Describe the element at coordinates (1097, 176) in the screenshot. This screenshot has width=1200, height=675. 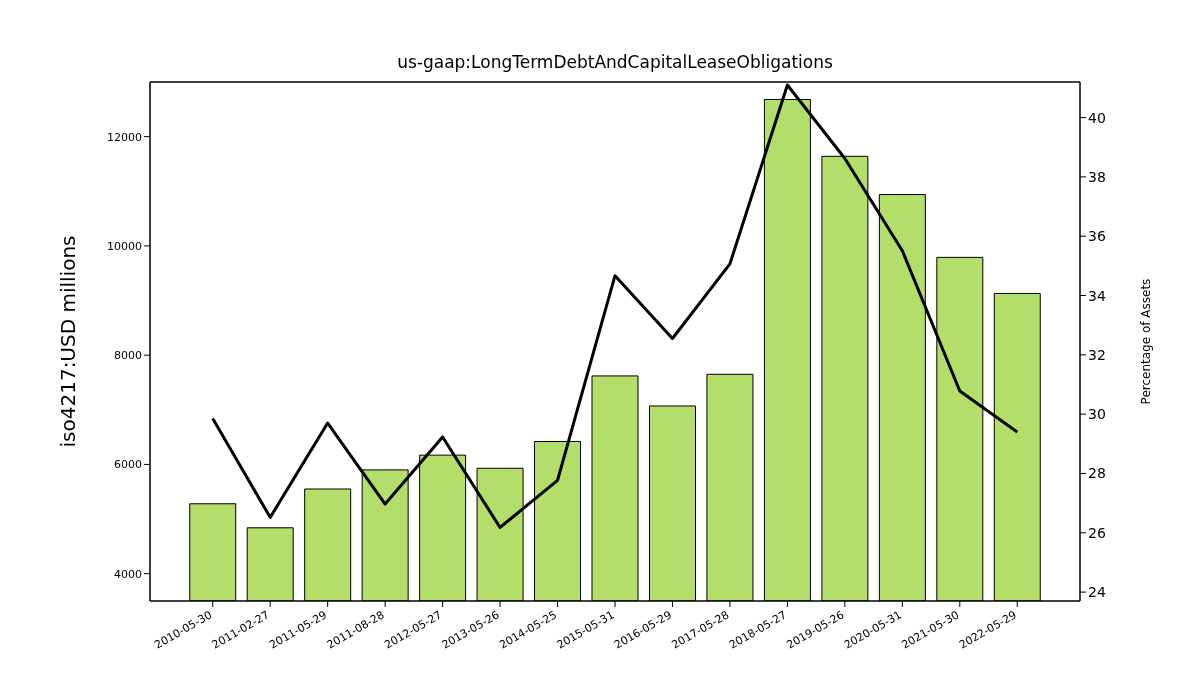
I see `y2-tick-label: 38` at that location.